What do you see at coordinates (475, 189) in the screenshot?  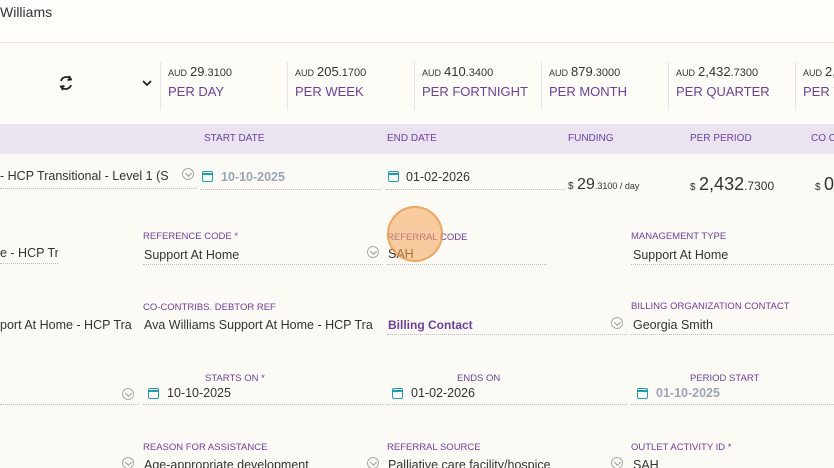 I see `end-date-underline` at bounding box center [475, 189].